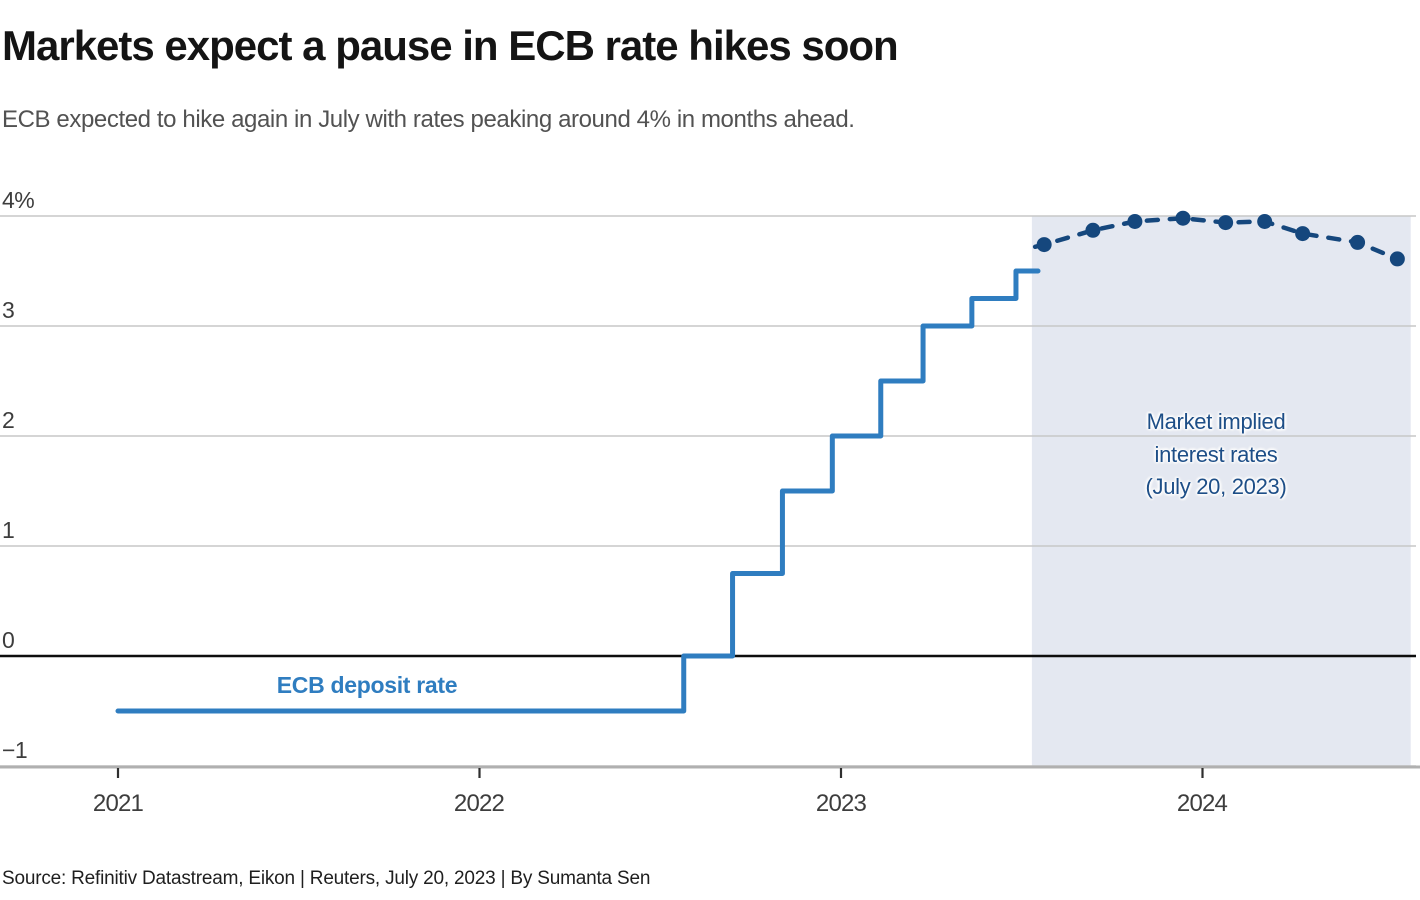 Image resolution: width=1420 pixels, height=900 pixels. Describe the element at coordinates (367, 685) in the screenshot. I see `deposit-rate-series-label: ECB deposit rate` at that location.